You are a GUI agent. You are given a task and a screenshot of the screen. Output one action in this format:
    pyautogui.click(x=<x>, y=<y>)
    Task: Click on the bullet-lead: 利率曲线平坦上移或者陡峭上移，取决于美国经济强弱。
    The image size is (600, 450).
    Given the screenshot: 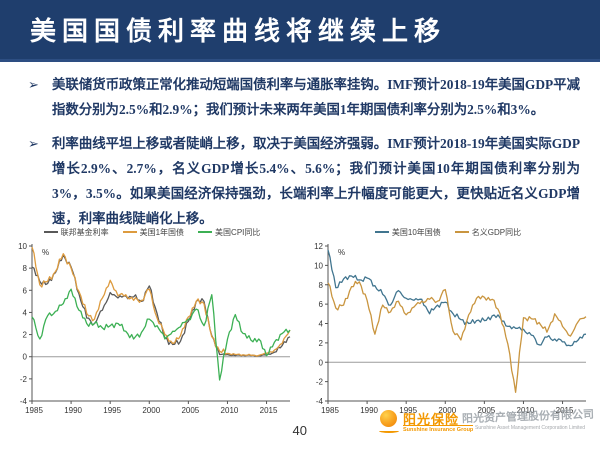 What is the action you would take?
    pyautogui.click(x=220, y=143)
    